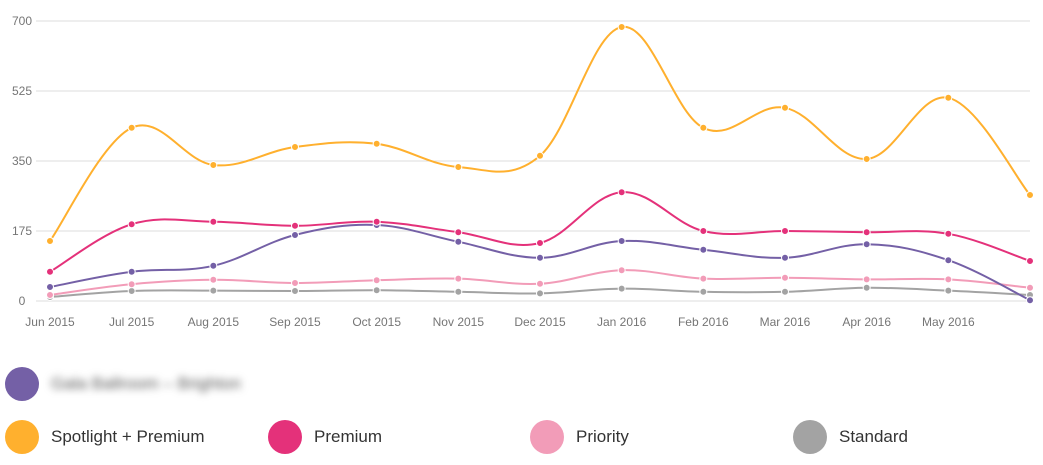 The image size is (1043, 465). I want to click on y-tick-label: 0, so click(22, 301).